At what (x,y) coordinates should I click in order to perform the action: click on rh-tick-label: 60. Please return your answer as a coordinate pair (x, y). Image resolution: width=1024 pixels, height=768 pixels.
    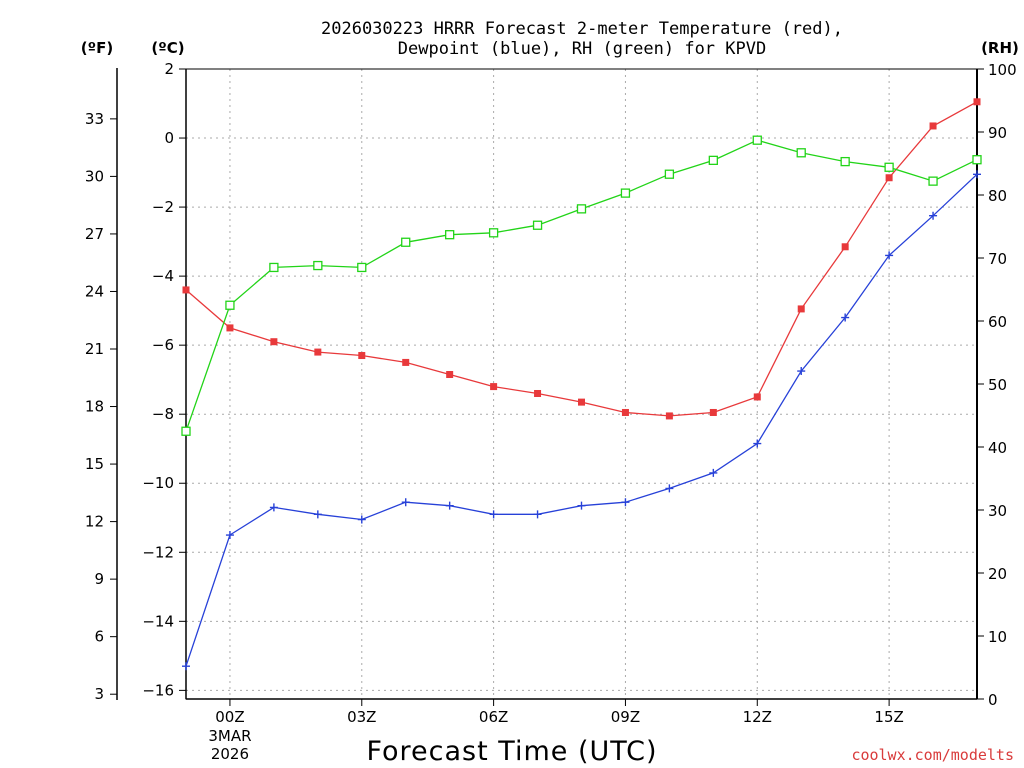
    Looking at the image, I should click on (997, 322).